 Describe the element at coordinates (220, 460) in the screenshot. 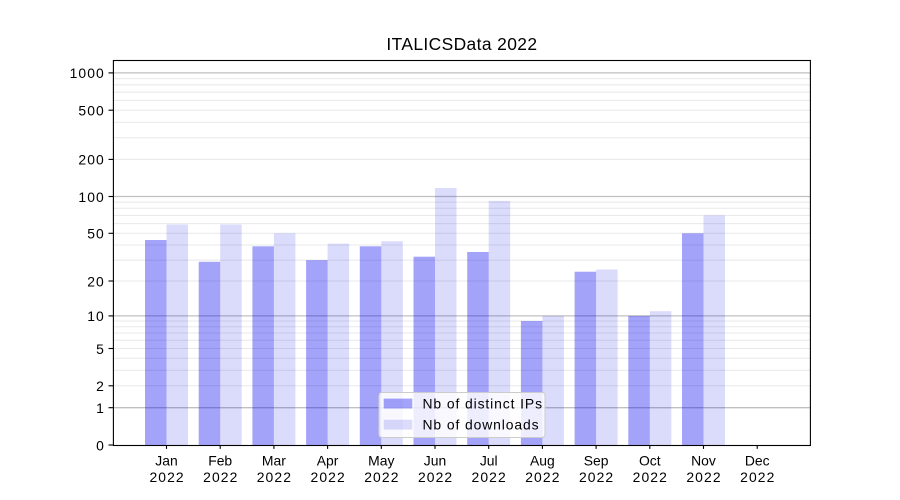

I see `svg-text: Feb` at that location.